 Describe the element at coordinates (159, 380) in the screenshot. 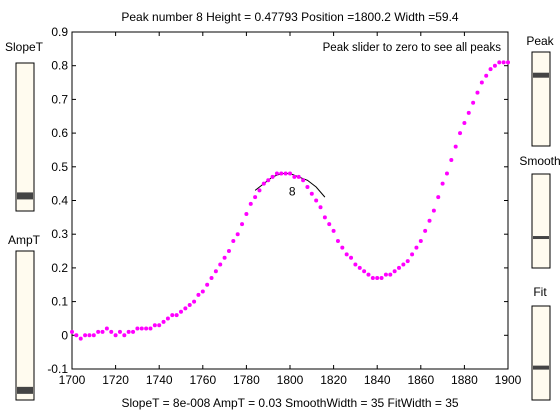

I see `x-tick-label: 1740` at that location.